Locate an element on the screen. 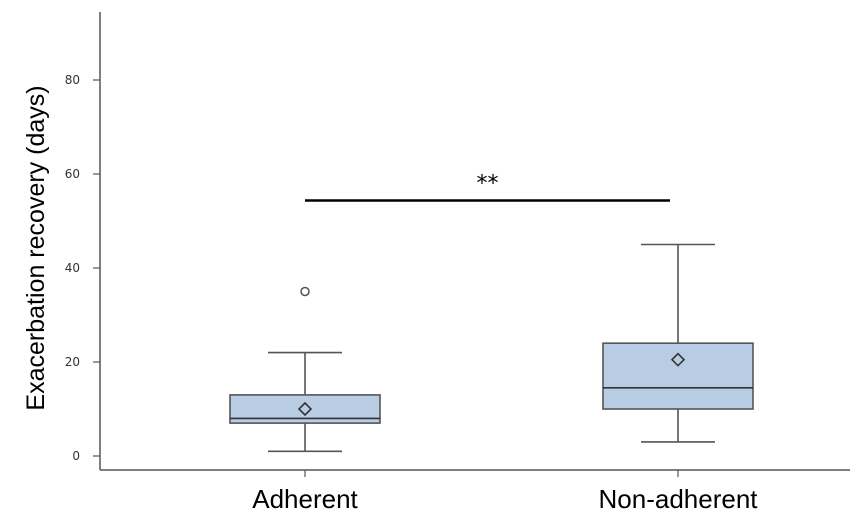 This screenshot has height=516, width=864. y-tick-label-80: 80 is located at coordinates (72, 80).